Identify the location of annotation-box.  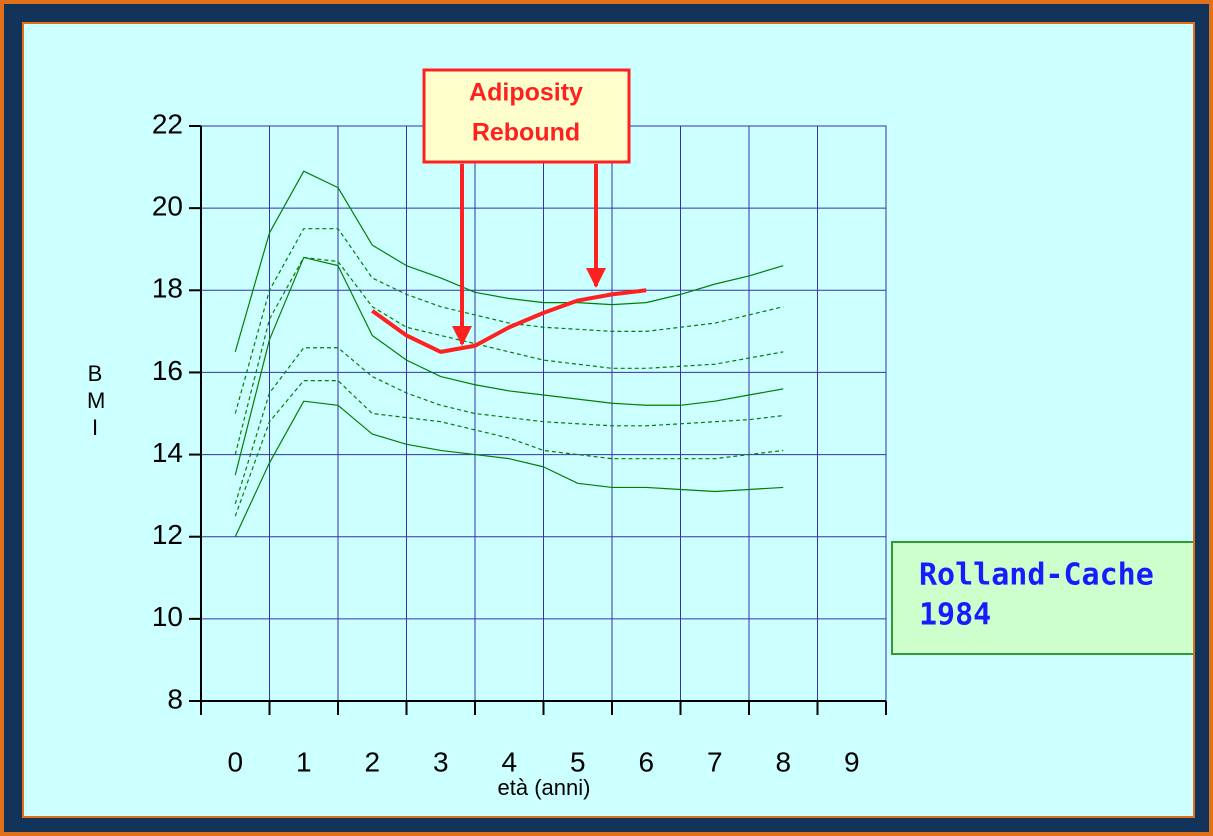
(526, 116).